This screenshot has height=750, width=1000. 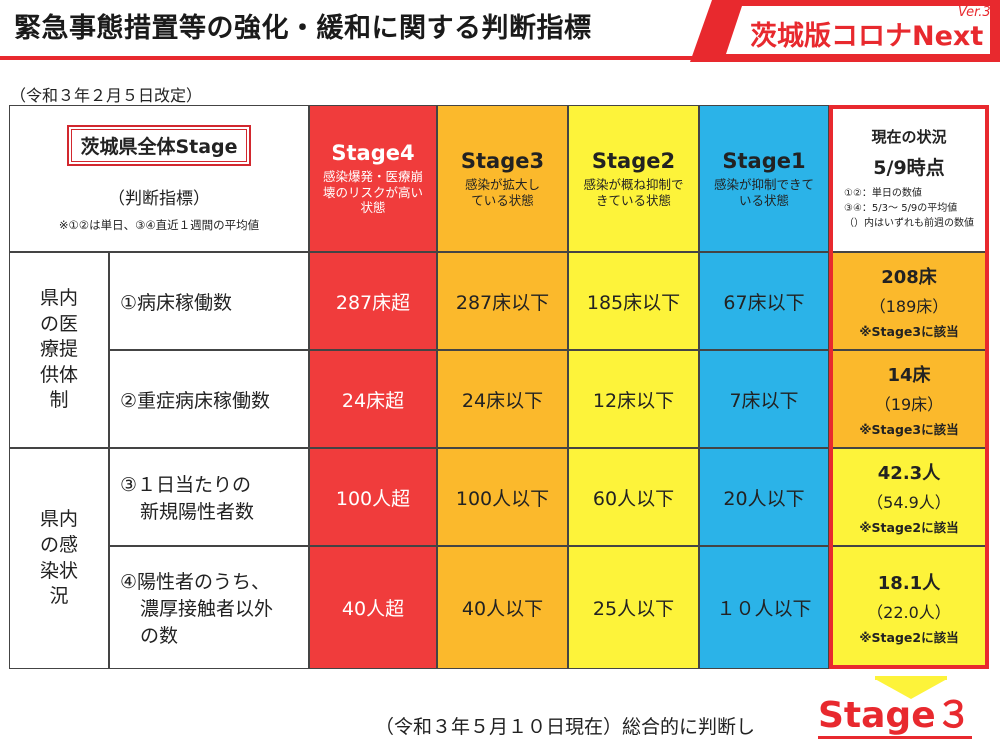 What do you see at coordinates (909, 331) in the screenshot?
I see `r1-status-tag: ※Stage3に該当` at bounding box center [909, 331].